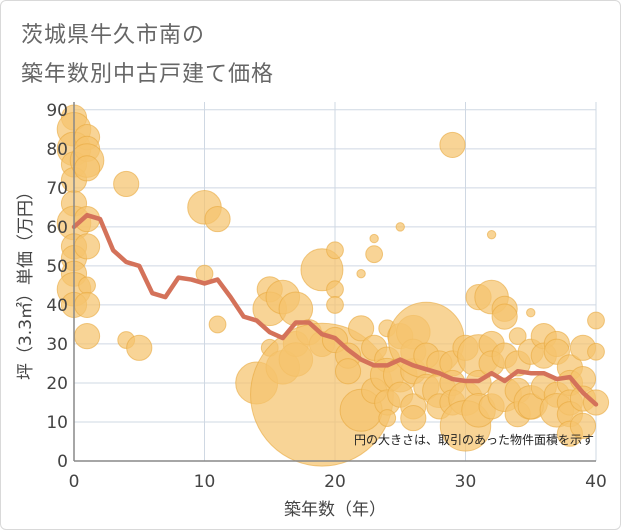  Describe the element at coordinates (148, 74) in the screenshot. I see `chart-title-line2: 築年数別中古戸建て価格` at that location.